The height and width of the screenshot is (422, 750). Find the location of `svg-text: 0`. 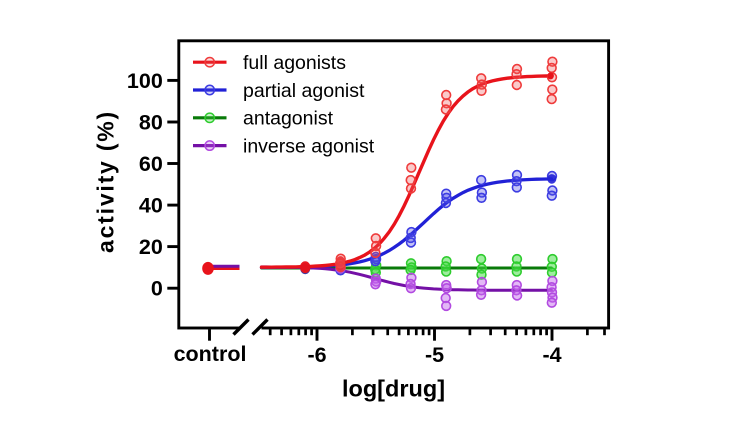

svg-text: 0 is located at coordinates (157, 289).